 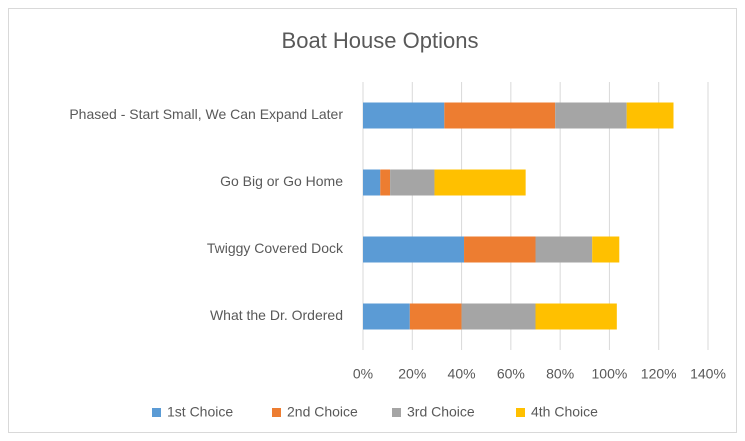 What do you see at coordinates (281, 181) in the screenshot?
I see `y-tick-label: Go Big or Go Home` at bounding box center [281, 181].